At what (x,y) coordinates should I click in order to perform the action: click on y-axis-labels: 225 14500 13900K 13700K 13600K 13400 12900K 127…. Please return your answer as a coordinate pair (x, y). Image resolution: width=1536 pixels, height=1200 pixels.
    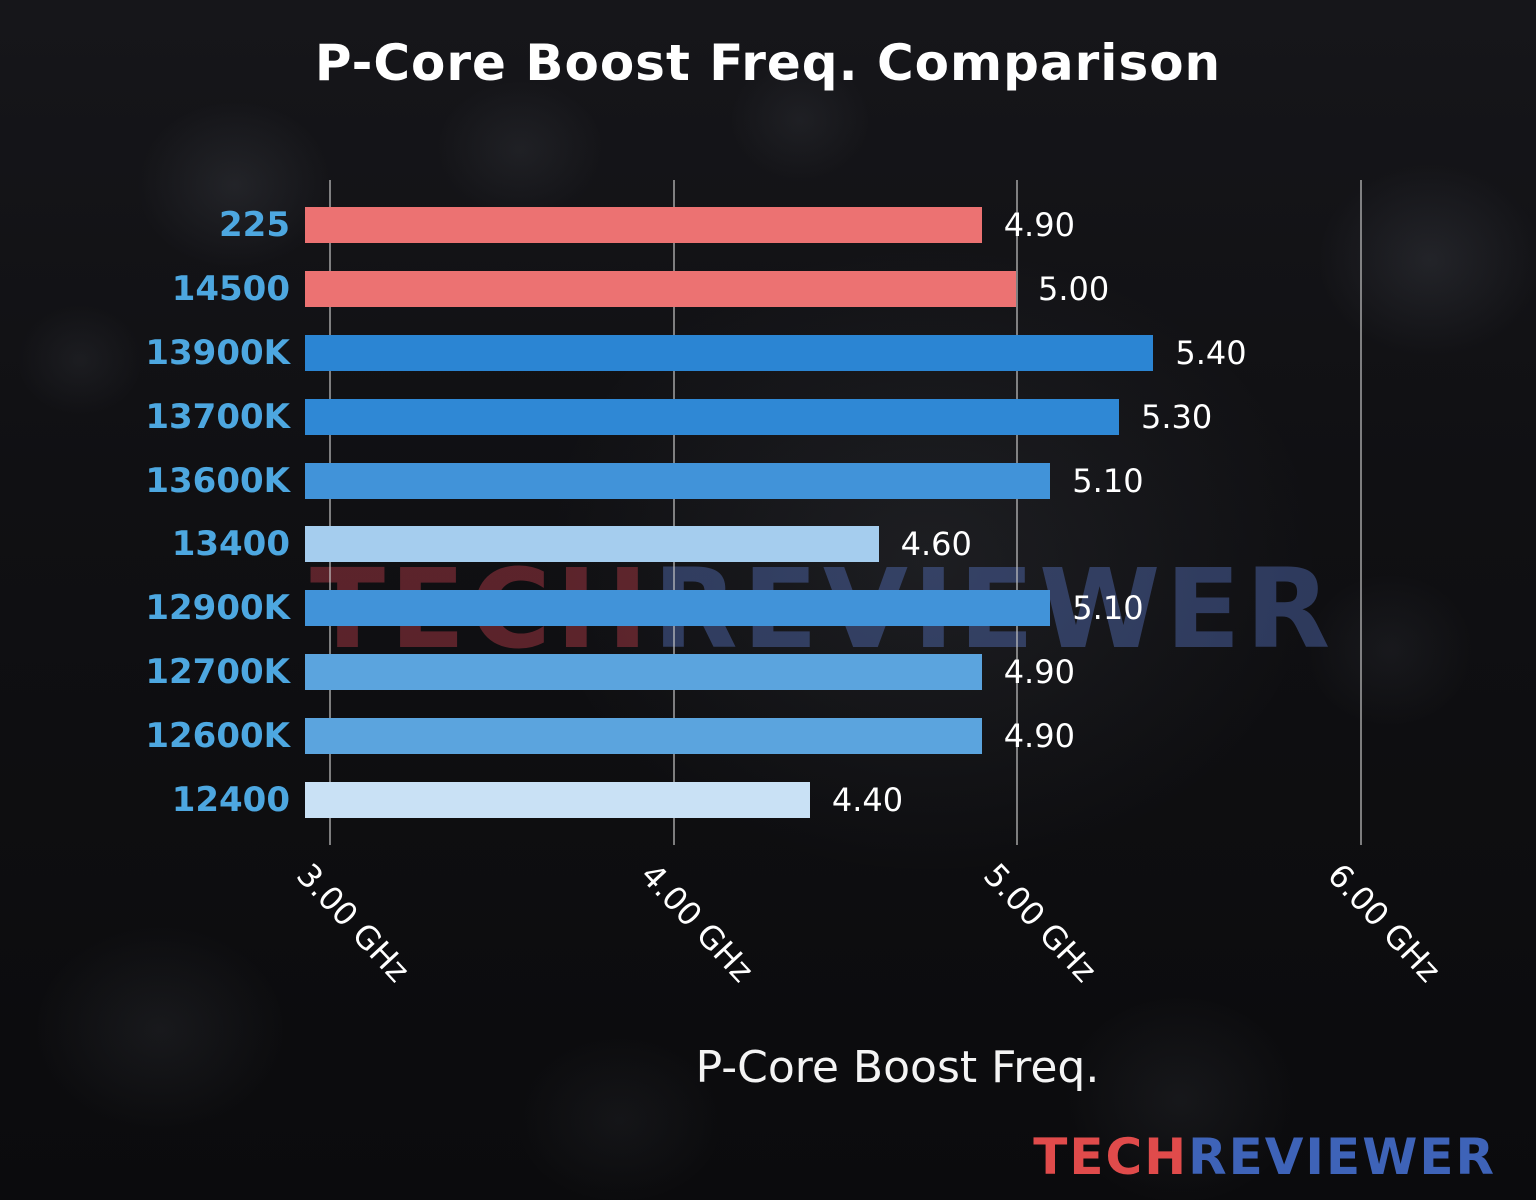
    Looking at the image, I should click on (145, 512).